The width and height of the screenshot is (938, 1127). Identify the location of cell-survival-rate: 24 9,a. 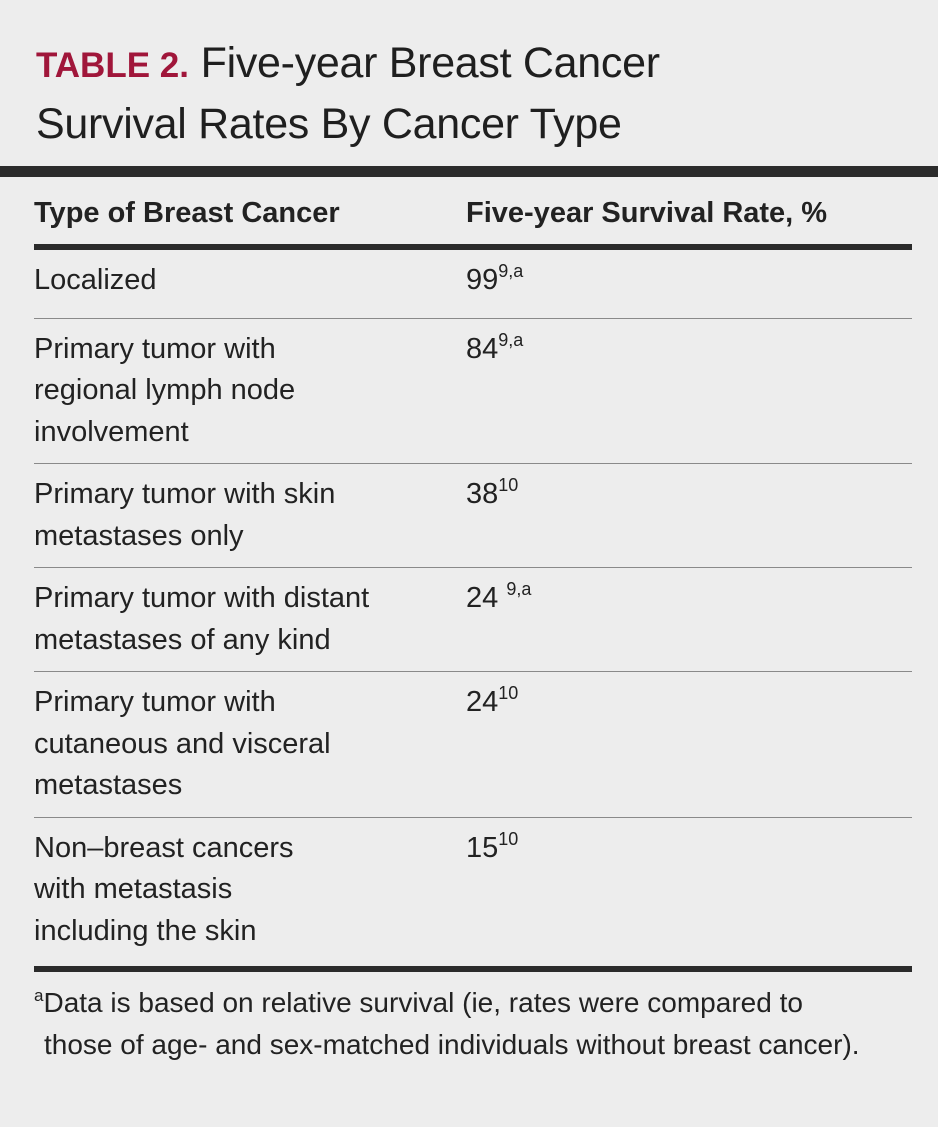
(689, 619).